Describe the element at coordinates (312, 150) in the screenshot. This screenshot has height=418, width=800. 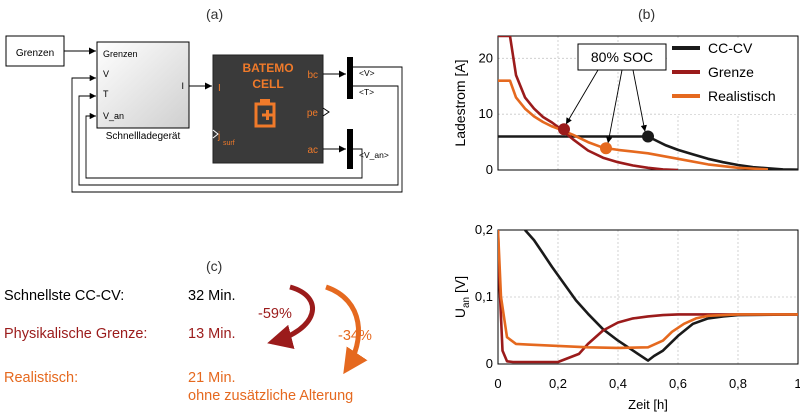
I see `cell-port-ac: ac` at that location.